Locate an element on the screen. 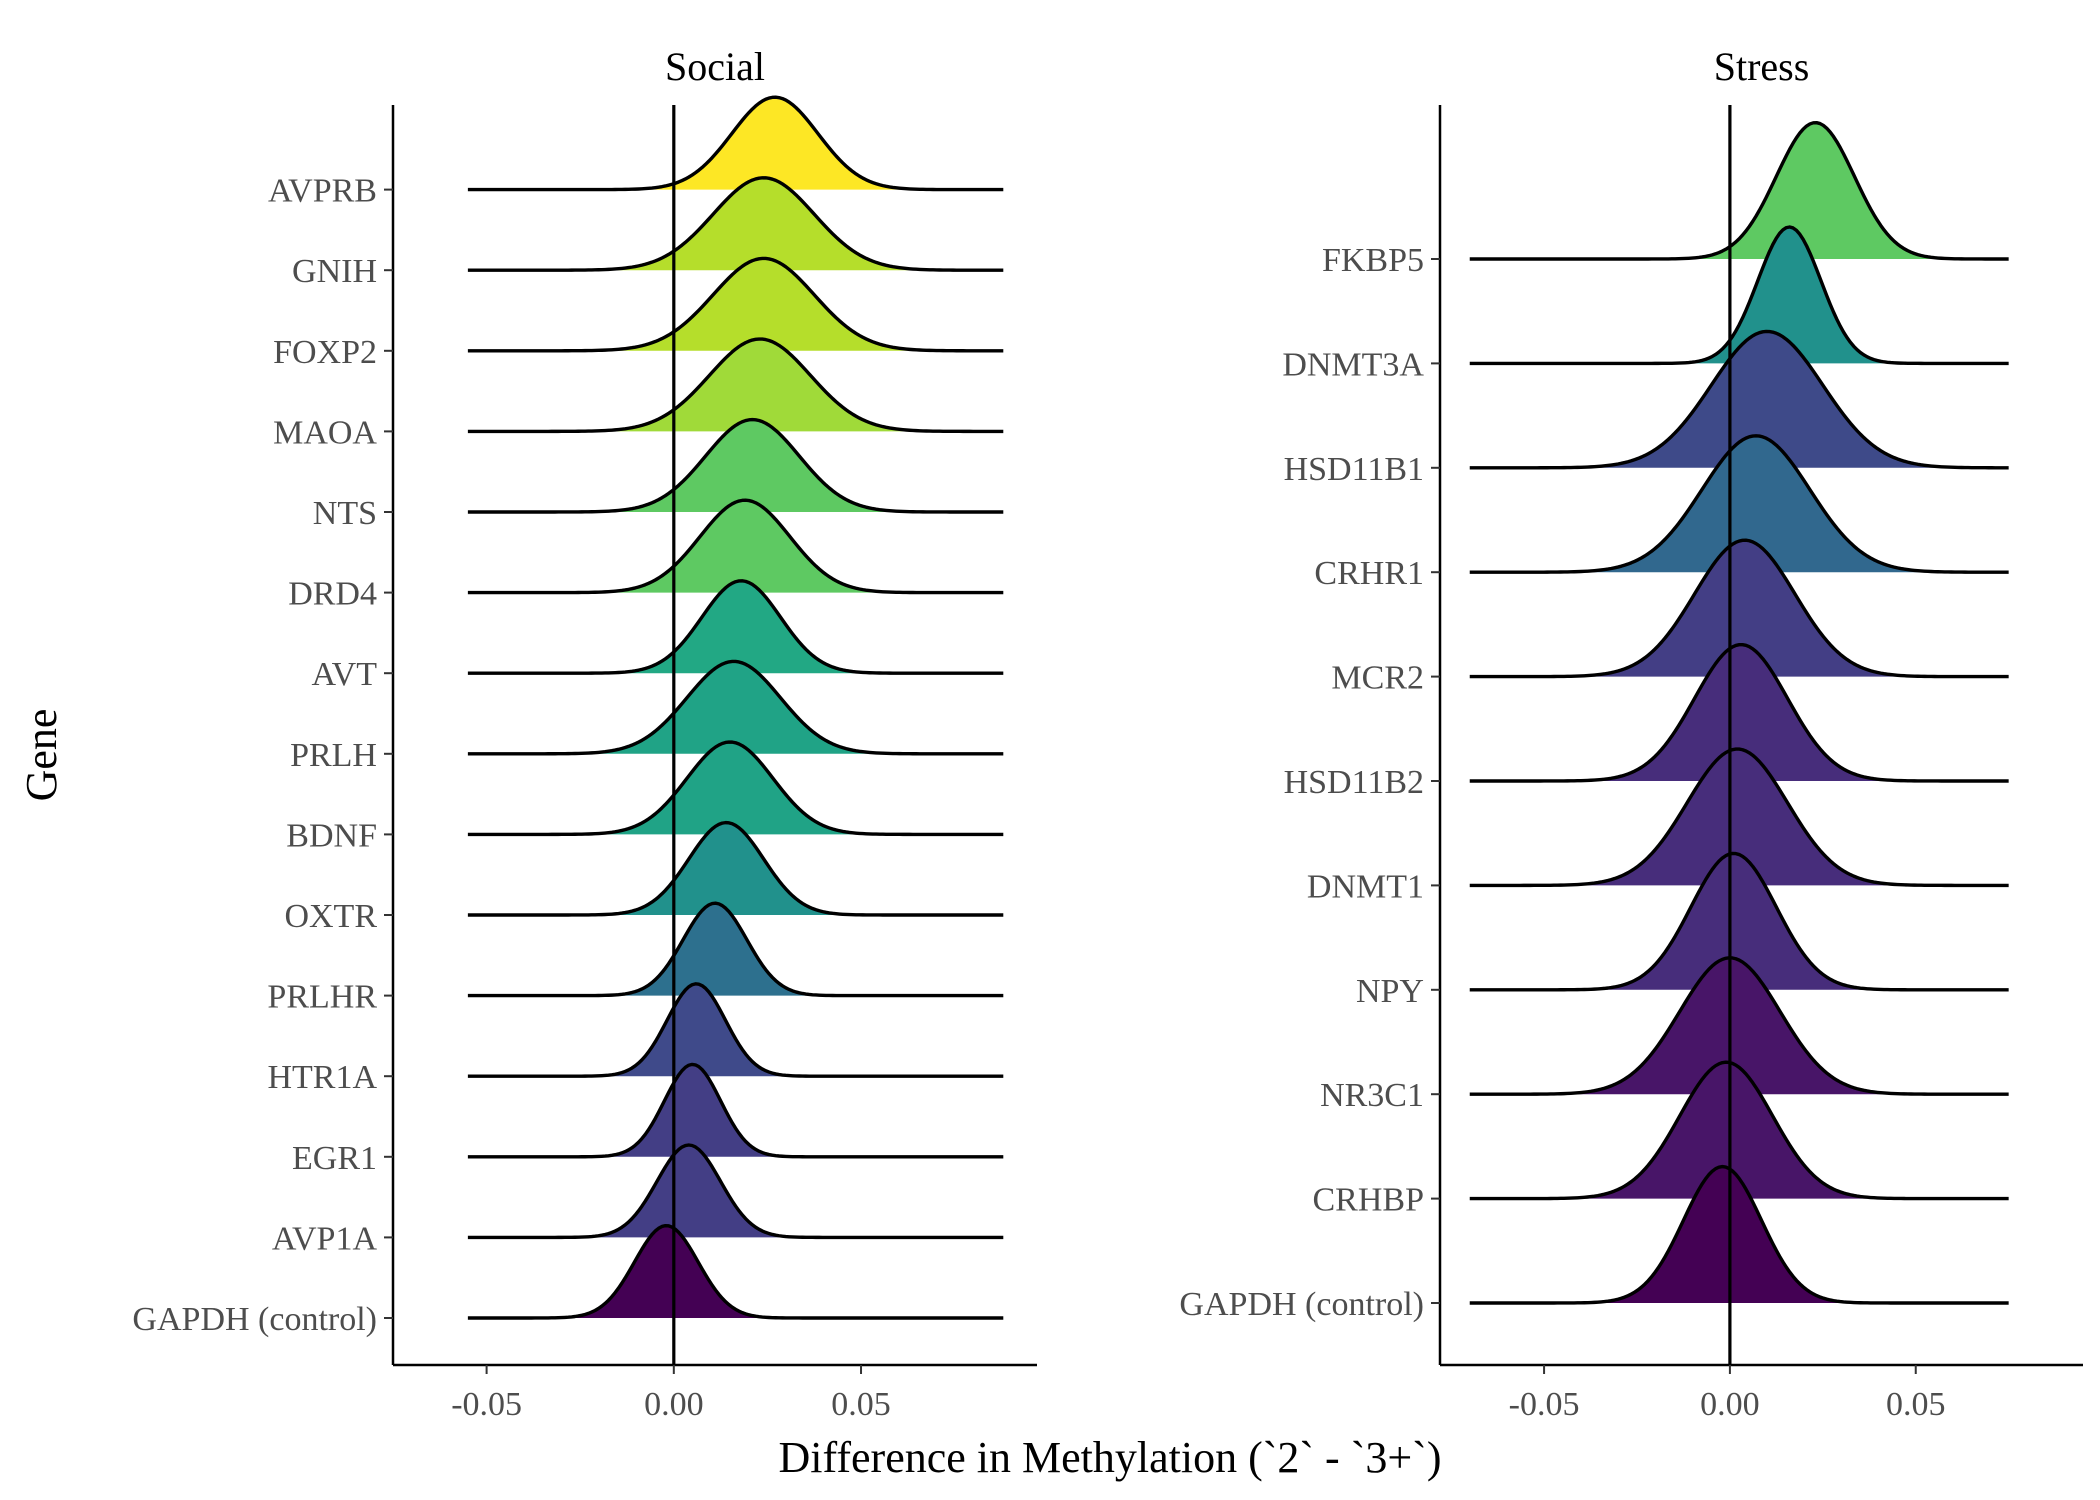 This screenshot has width=2100, height=1500. ridge-fill-social-foxp2 is located at coordinates (735, 304).